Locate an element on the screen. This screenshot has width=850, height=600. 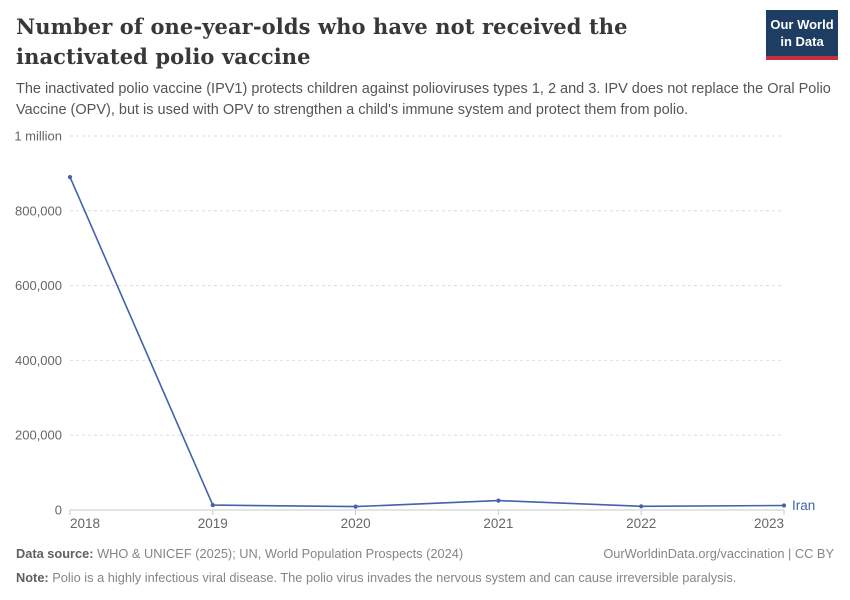
y-tick-label: 400,000 is located at coordinates (38, 360).